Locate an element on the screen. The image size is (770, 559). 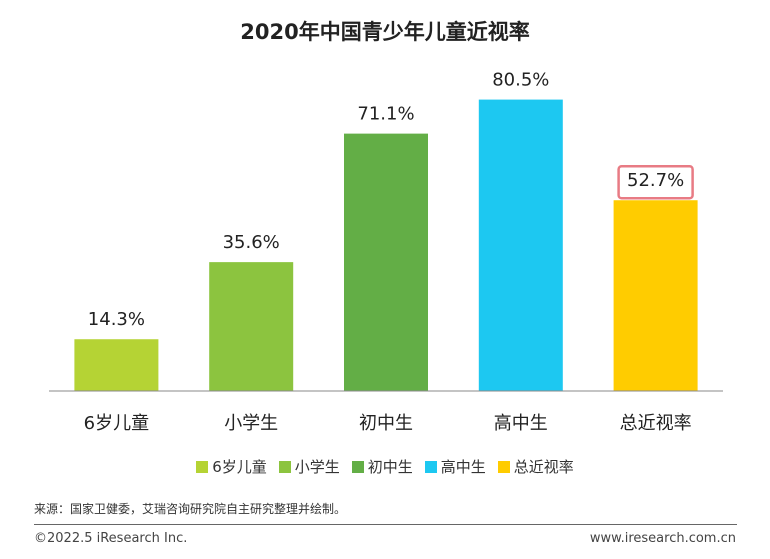
source-note: 来源：国家卫健委，艾瑞咨询研究院自主研究整理并绘制。 is located at coordinates (190, 509).